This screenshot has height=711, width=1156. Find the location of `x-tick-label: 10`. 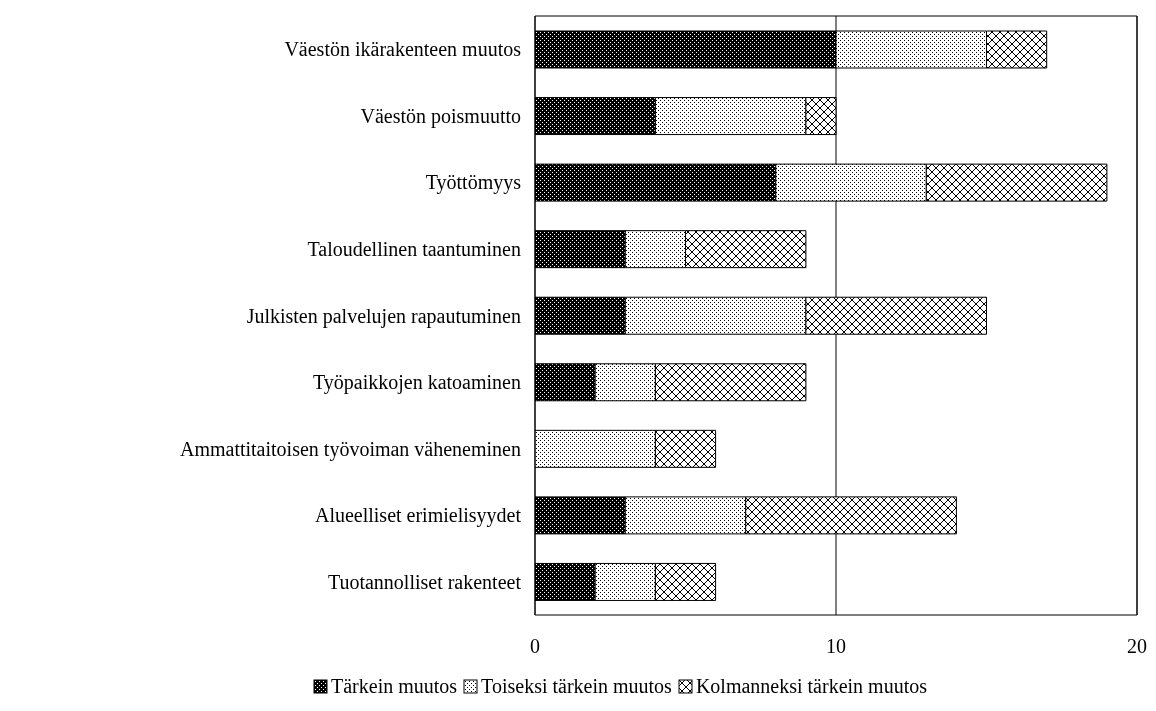

x-tick-label: 10 is located at coordinates (836, 646).